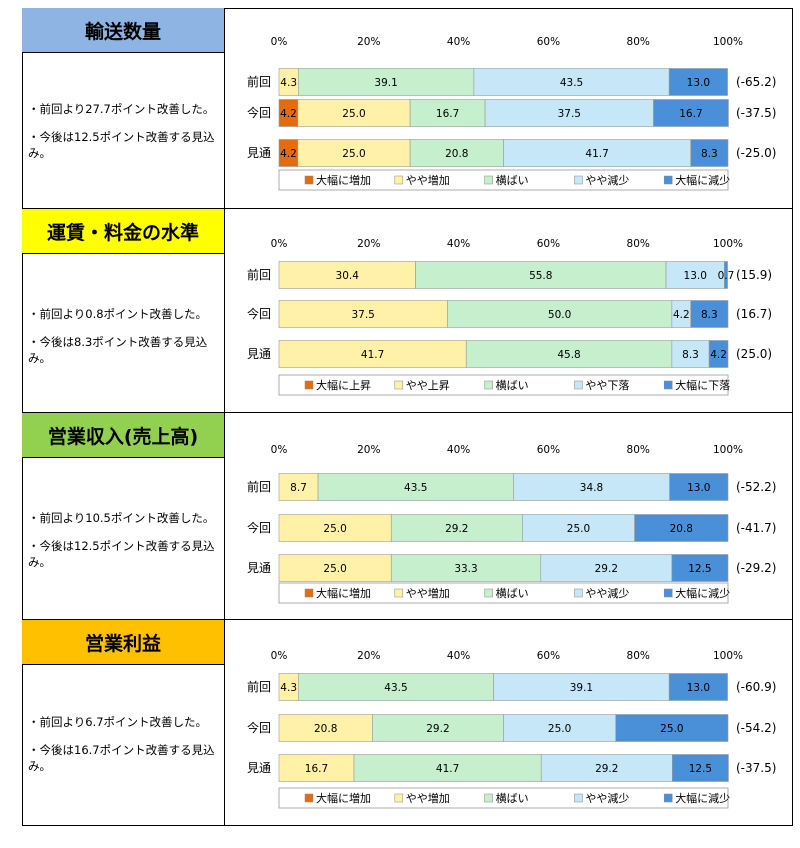 The height and width of the screenshot is (848, 800). I want to click on note-previous: ・前回より10.5ポイント改善した。, so click(121, 518).